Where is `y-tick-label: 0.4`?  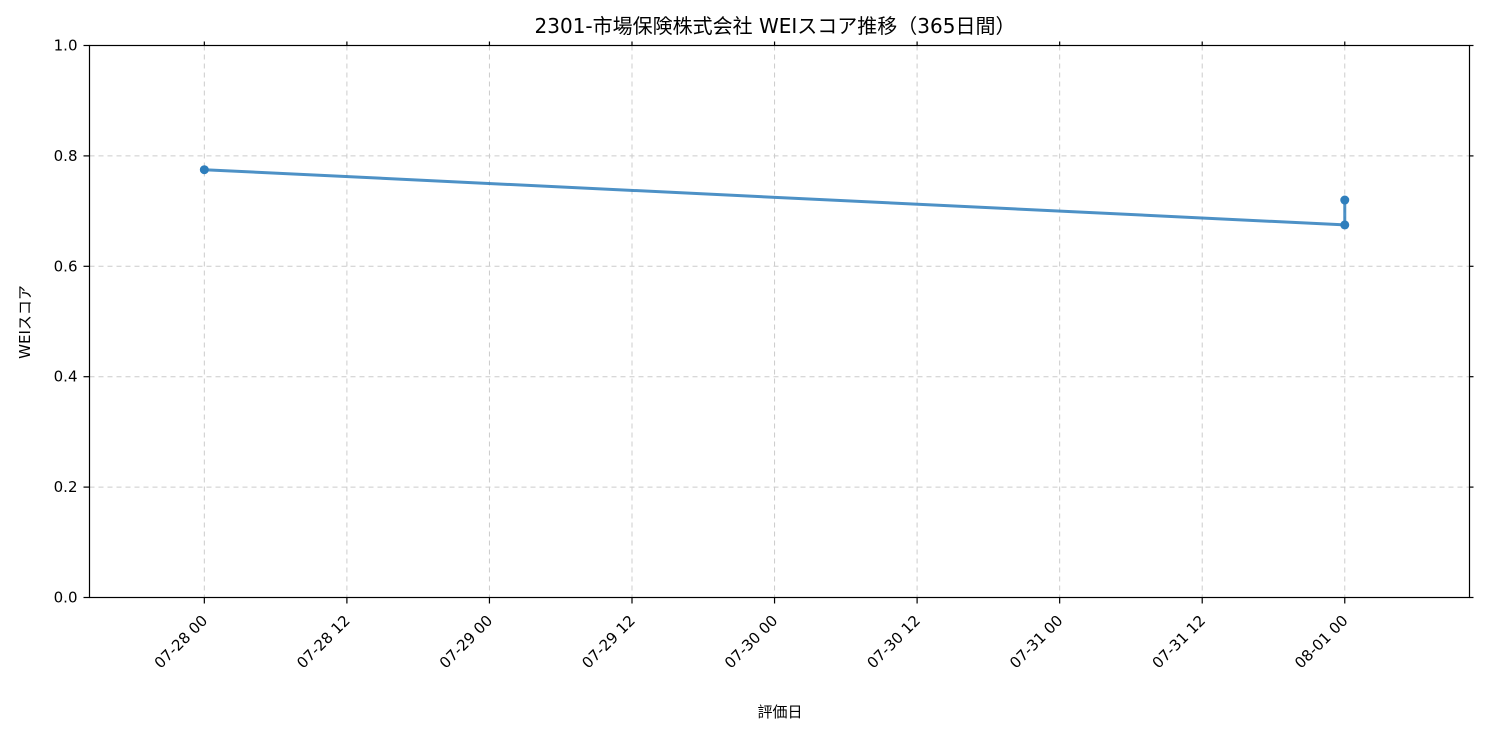
y-tick-label: 0.4 is located at coordinates (66, 377).